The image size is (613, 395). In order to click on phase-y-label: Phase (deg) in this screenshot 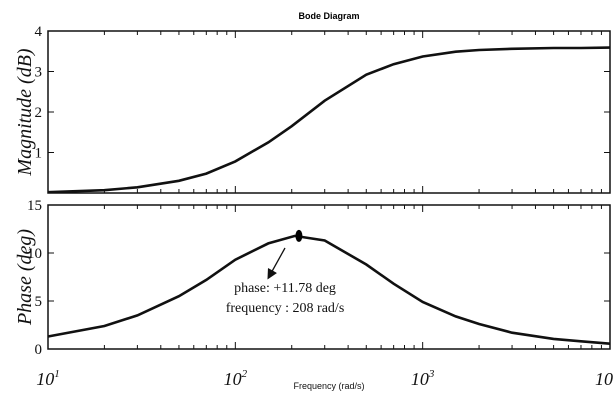, I will do `click(25, 277)`.